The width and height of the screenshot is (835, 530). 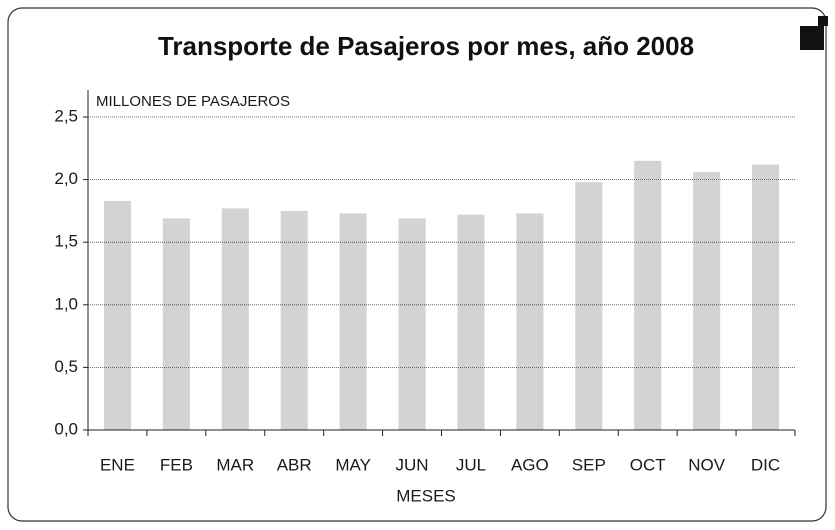 What do you see at coordinates (426, 495) in the screenshot?
I see `x-axis-label: MESES` at bounding box center [426, 495].